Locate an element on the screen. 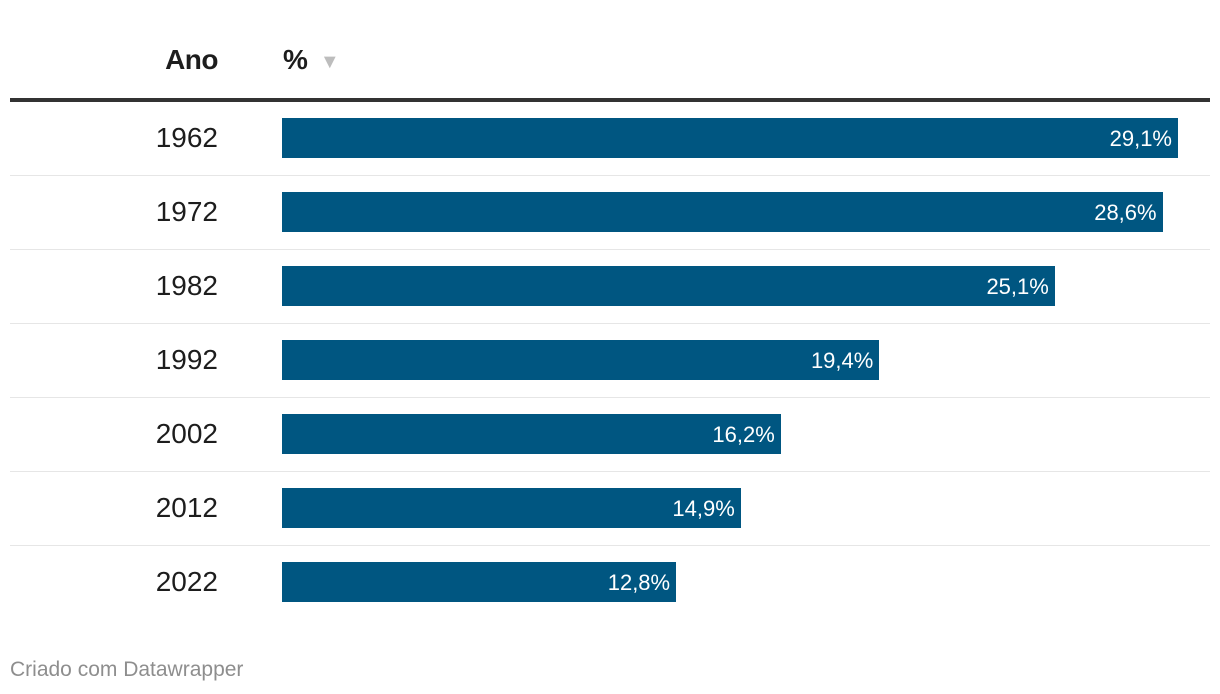 This screenshot has height=694, width=1220. bar-value-label: 29,1% is located at coordinates (1140, 138).